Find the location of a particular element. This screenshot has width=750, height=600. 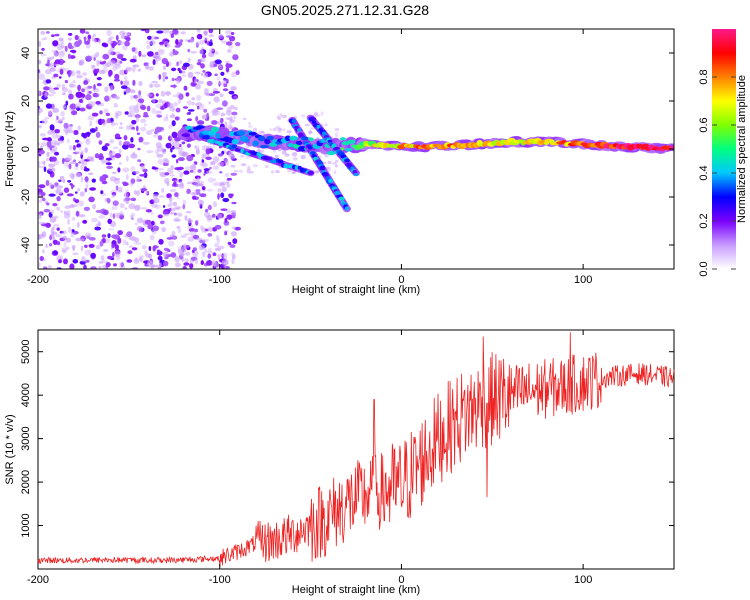

colorbar-tick-label: 0.4 is located at coordinates (704, 172).